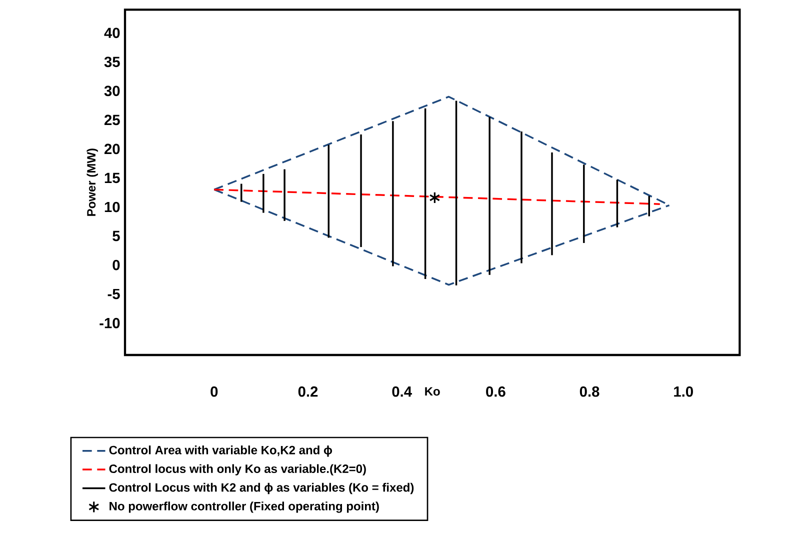  Describe the element at coordinates (116, 265) in the screenshot. I see `y-tick-label: 0` at that location.